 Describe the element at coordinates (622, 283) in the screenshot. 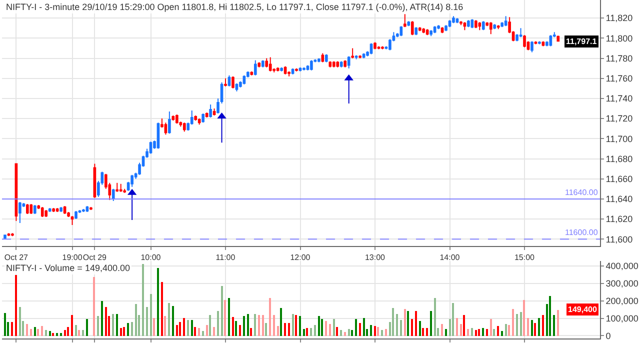

I see `y-tick-label: 300,000` at that location.